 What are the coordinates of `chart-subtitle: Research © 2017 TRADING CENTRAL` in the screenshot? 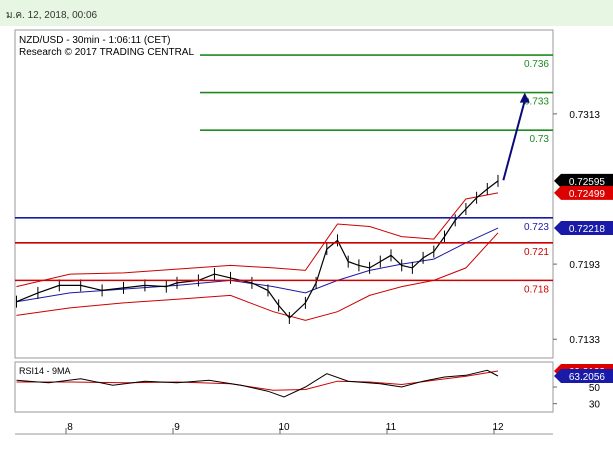 It's located at (106, 52).